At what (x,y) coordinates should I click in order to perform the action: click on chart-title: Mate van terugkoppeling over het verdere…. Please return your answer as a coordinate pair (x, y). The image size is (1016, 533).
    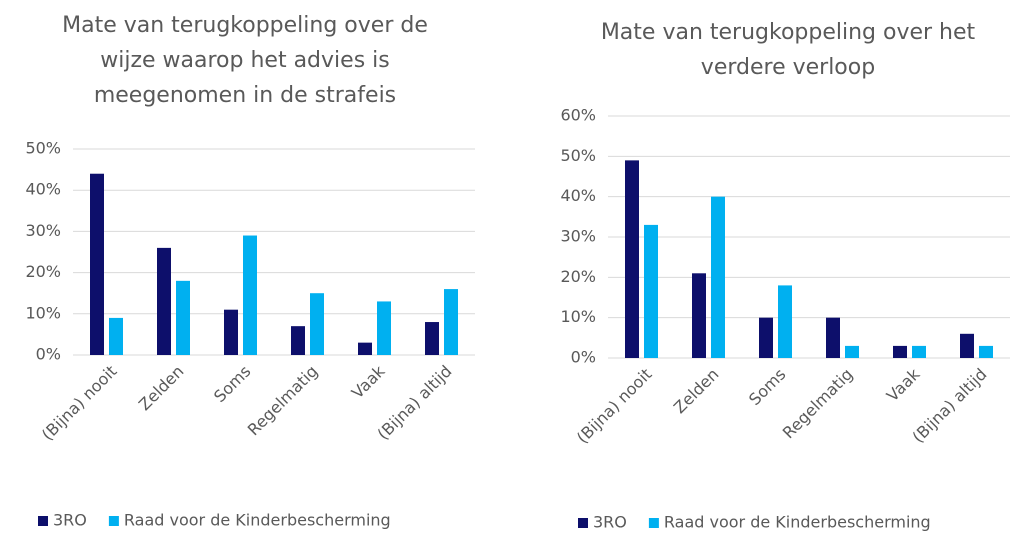
    Looking at the image, I should click on (788, 50).